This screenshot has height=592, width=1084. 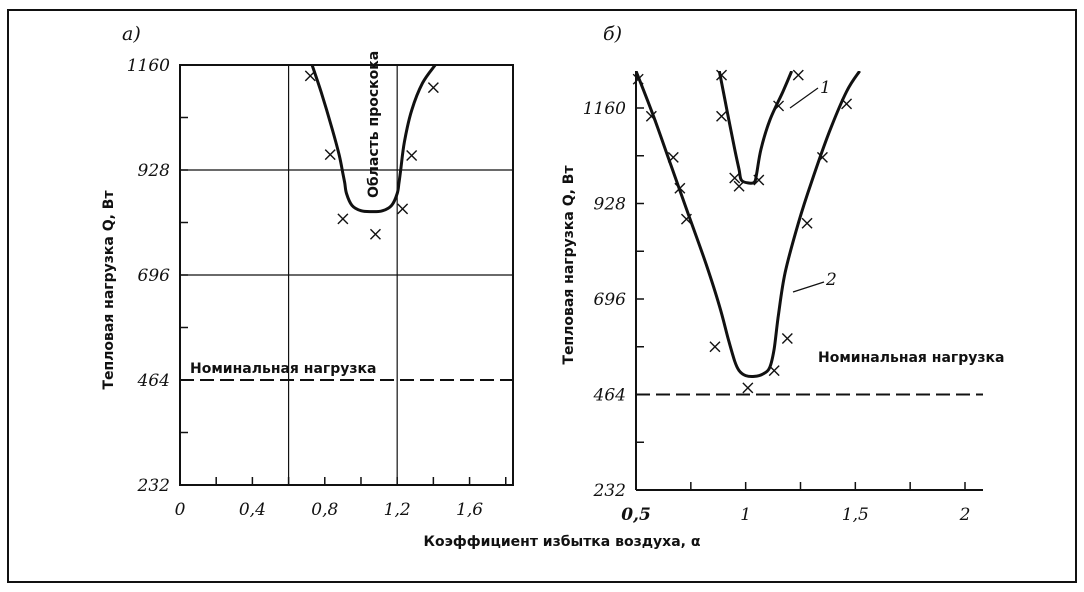 What do you see at coordinates (612, 34) in the screenshot?
I see `panel-b-label: б)` at bounding box center [612, 34].